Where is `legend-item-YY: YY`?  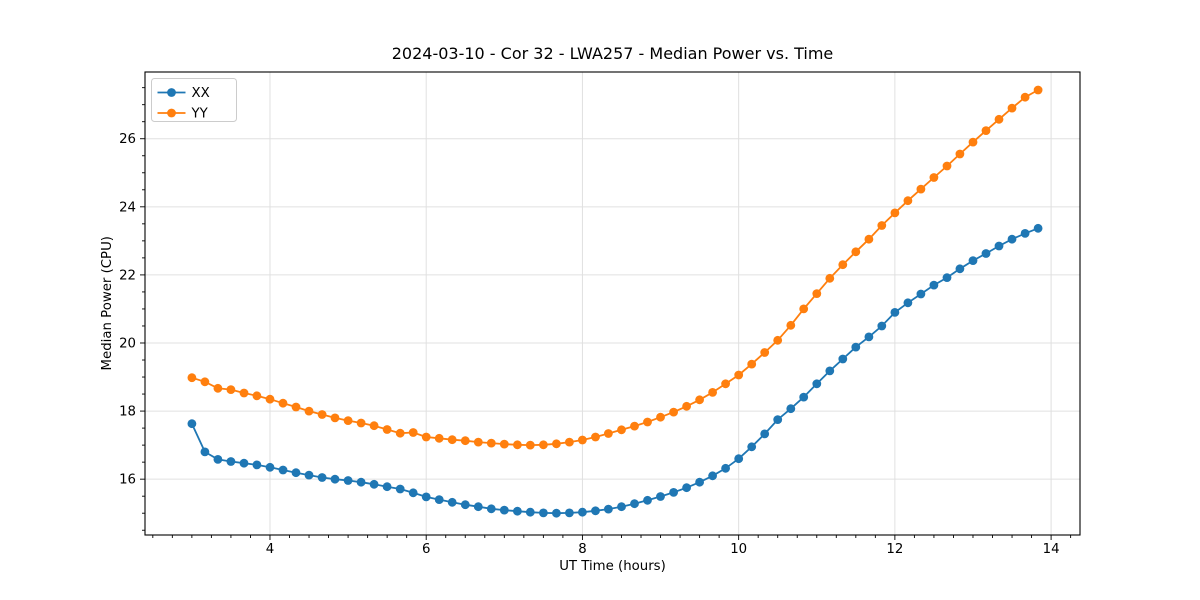
legend-item-YY: YY is located at coordinates (183, 114).